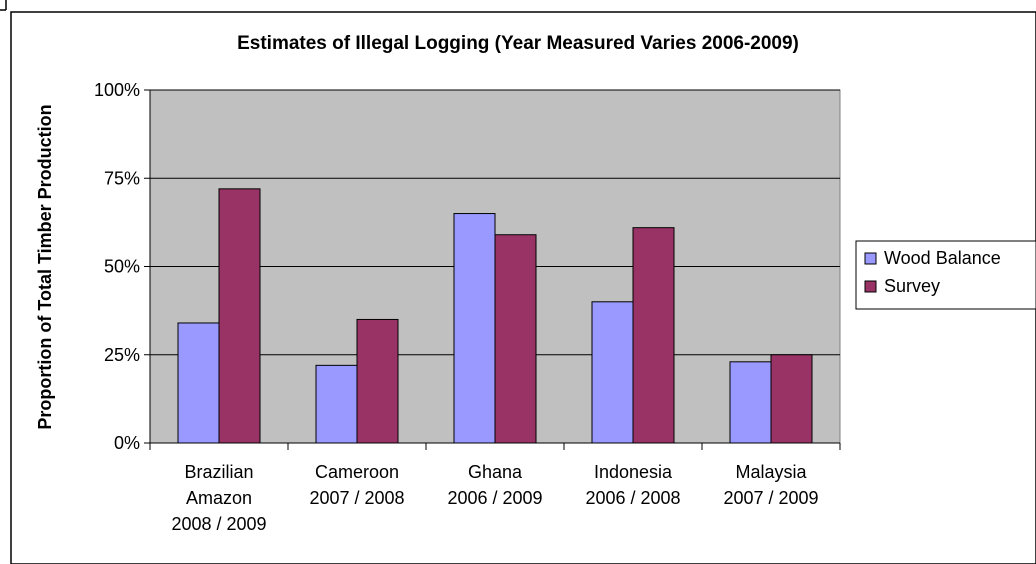 This screenshot has height=564, width=1036. I want to click on y-tick-label: 100%, so click(117, 90).